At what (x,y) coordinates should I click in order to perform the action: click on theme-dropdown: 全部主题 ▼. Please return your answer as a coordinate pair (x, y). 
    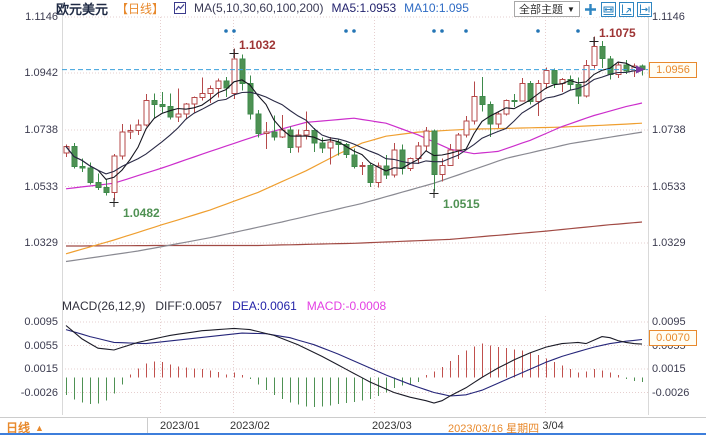
    Looking at the image, I should click on (547, 9).